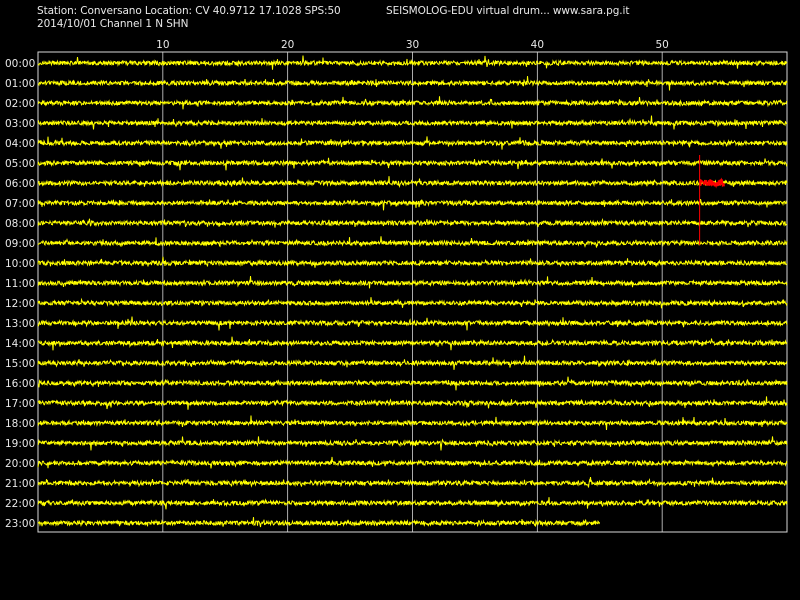 This screenshot has width=800, height=600. I want to click on row-label: 06:00, so click(20, 184).